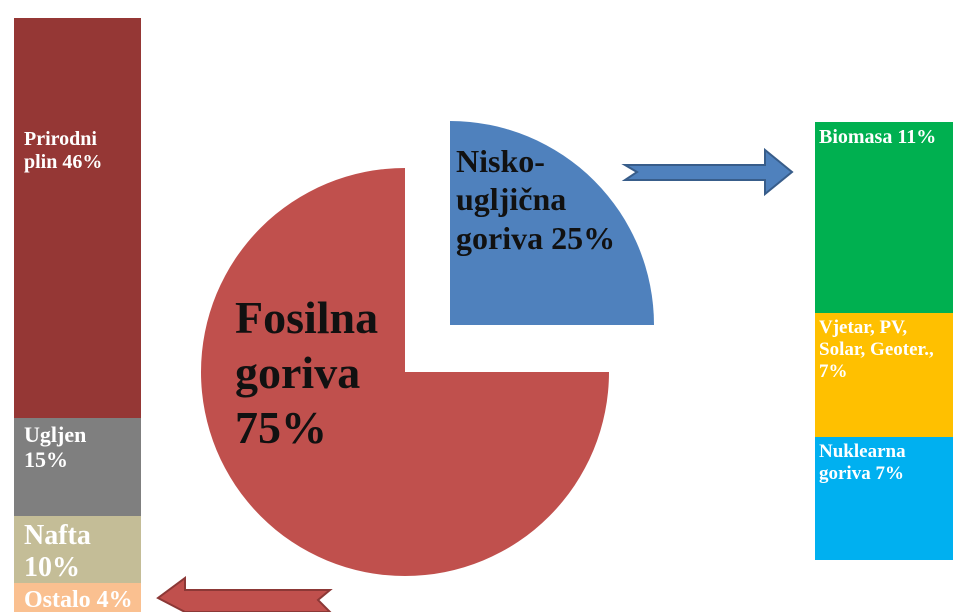 This screenshot has width=953, height=612. I want to click on slice-label: Fosilna goriva 75%, so click(320, 373).